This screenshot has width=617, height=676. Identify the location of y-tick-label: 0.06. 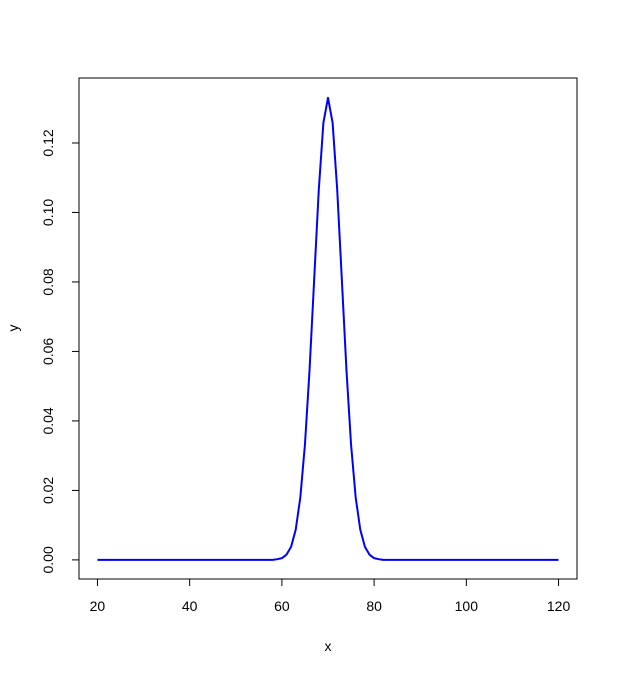
(48, 351).